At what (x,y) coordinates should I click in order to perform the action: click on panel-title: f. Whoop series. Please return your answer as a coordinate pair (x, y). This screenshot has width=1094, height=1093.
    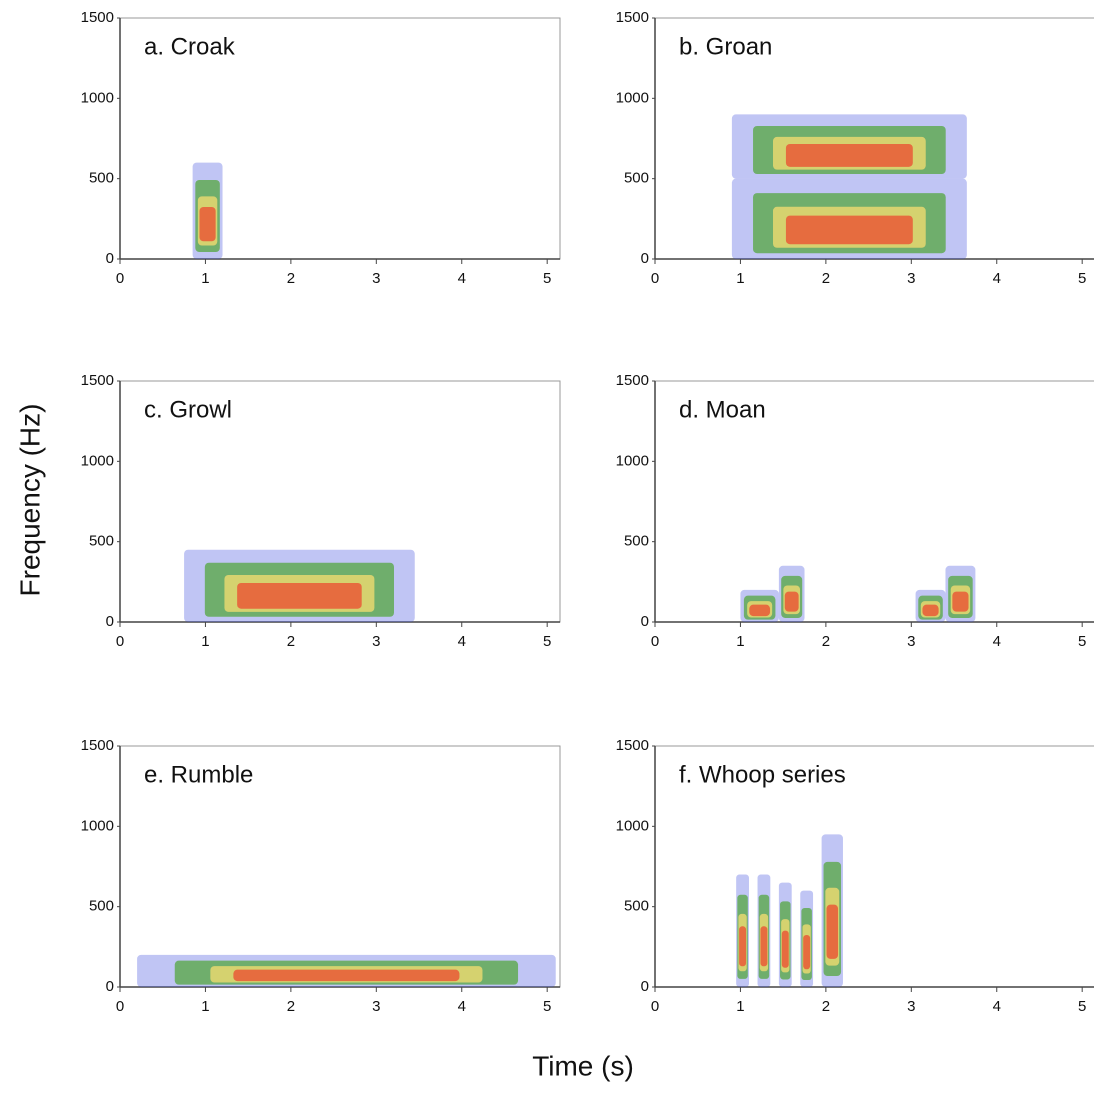
    Looking at the image, I should click on (762, 774).